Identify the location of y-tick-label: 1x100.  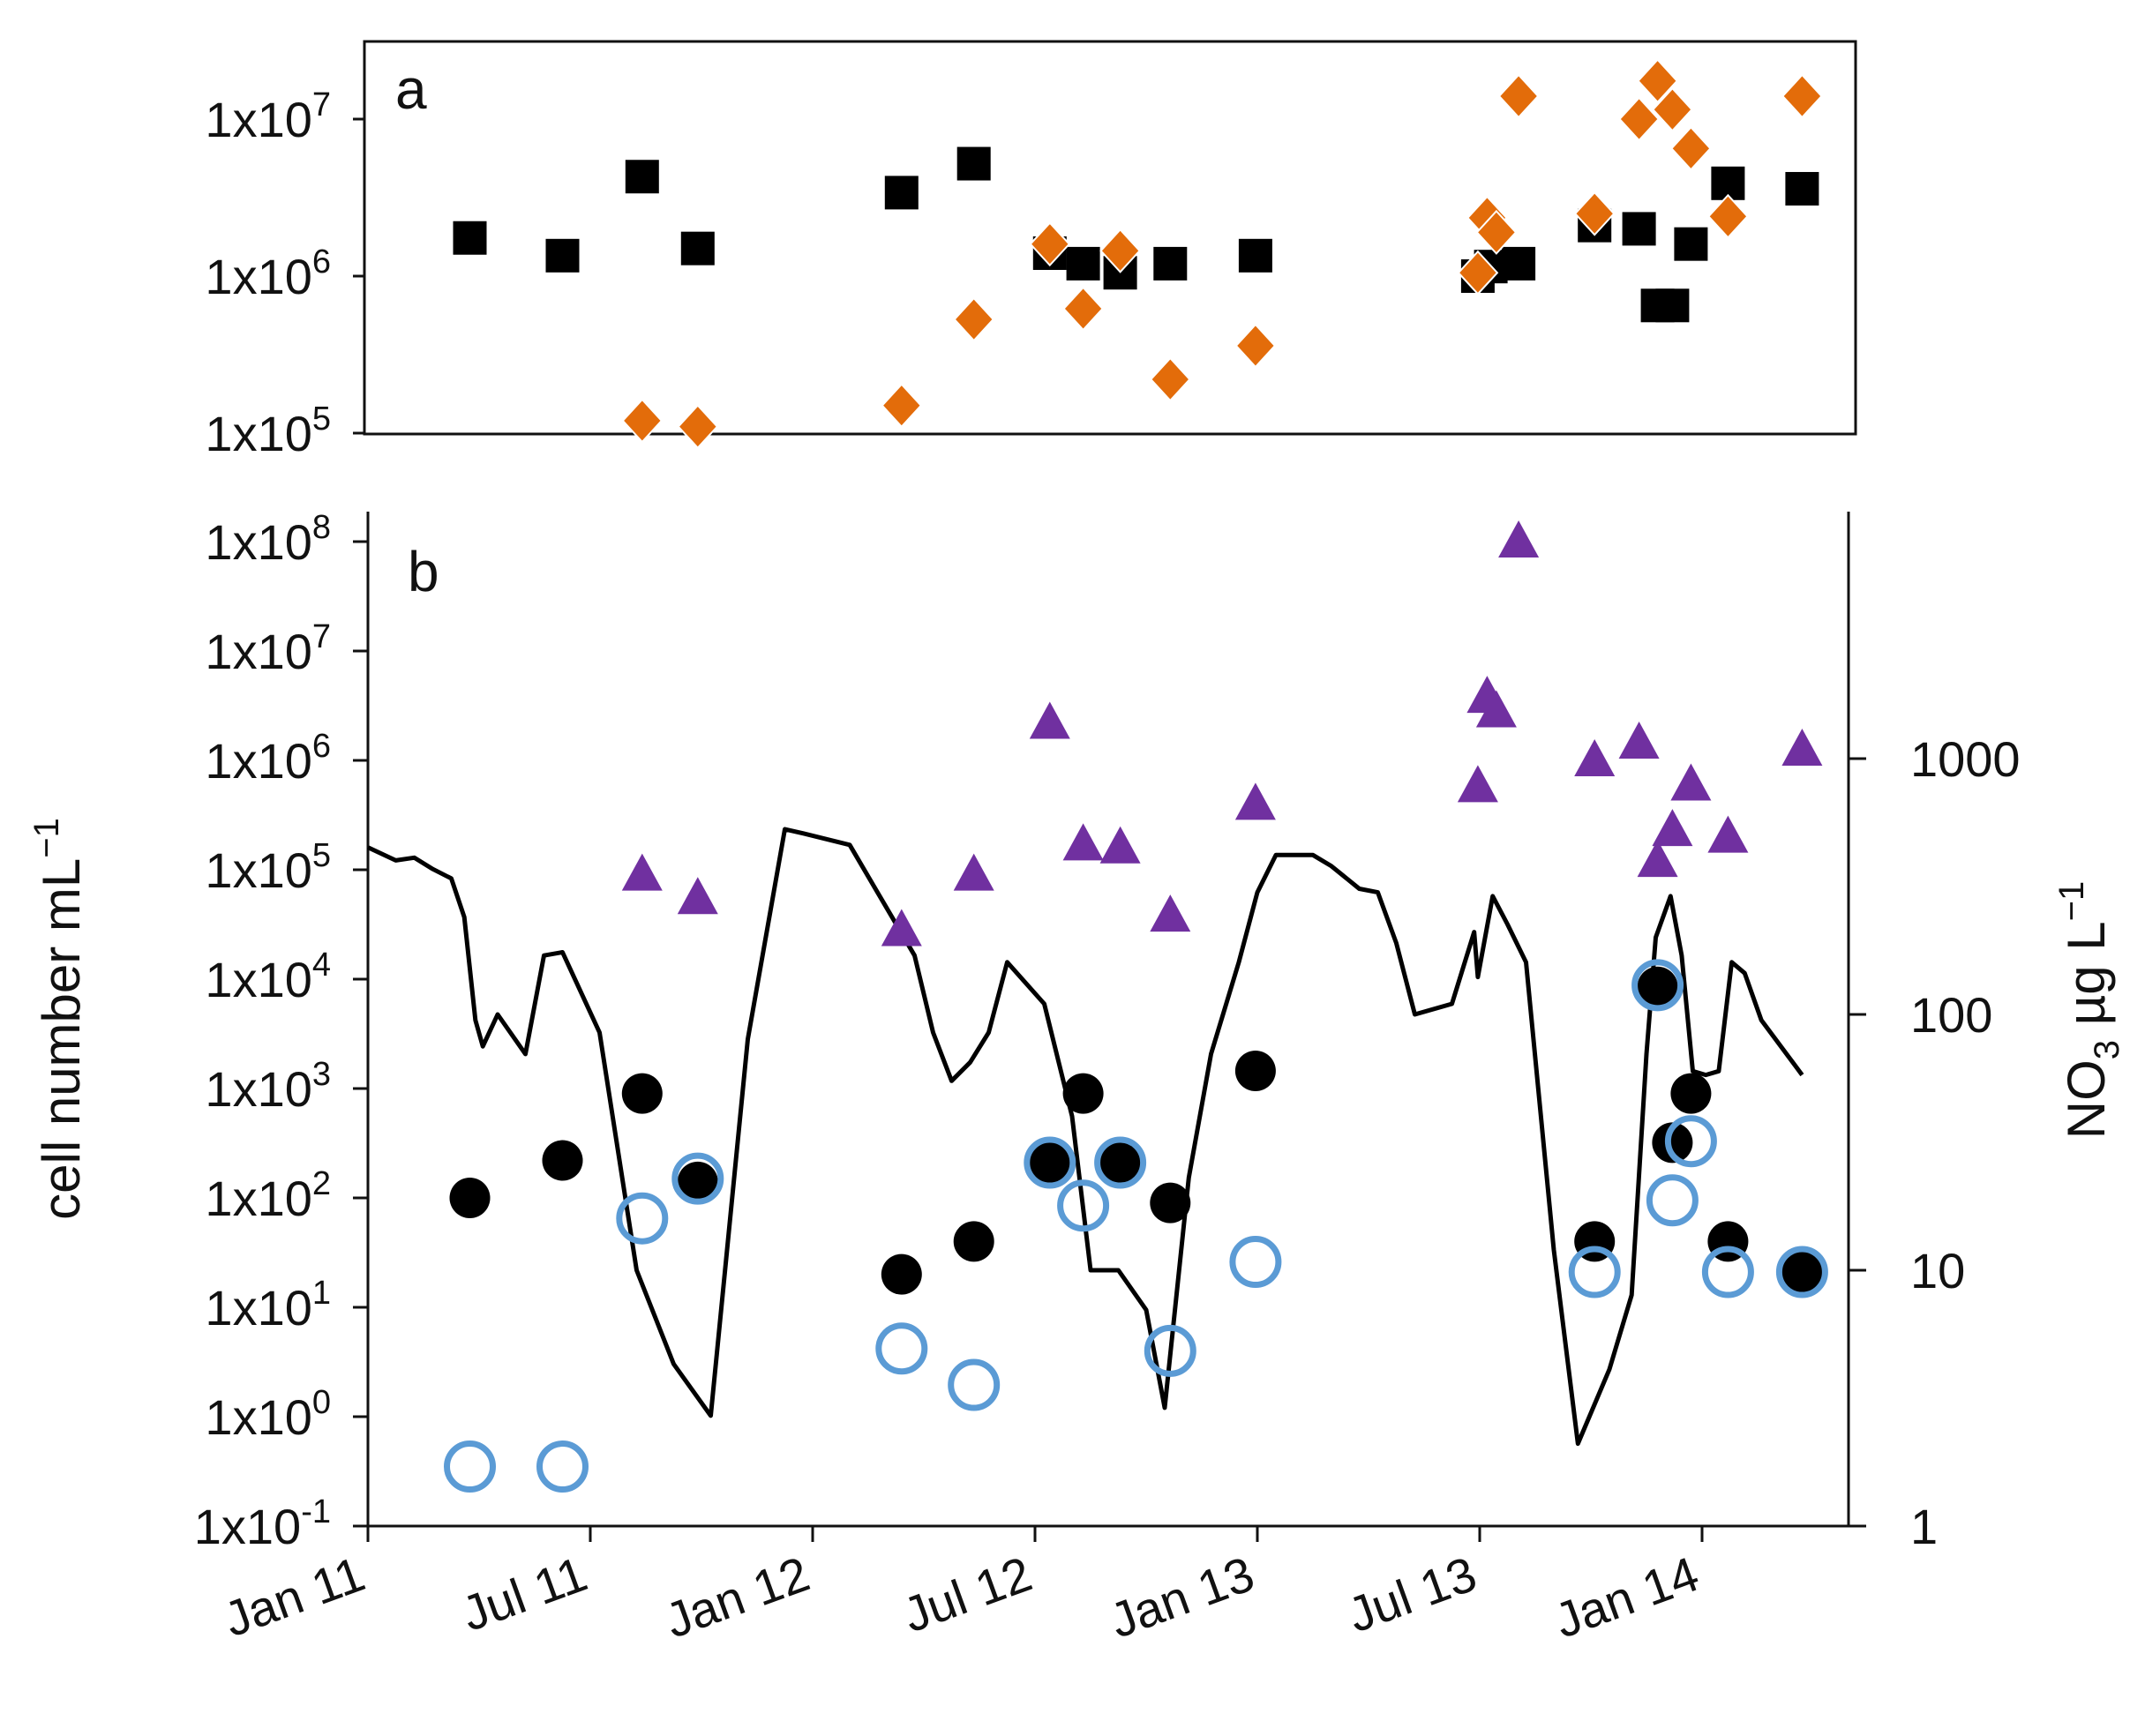
(268, 1414).